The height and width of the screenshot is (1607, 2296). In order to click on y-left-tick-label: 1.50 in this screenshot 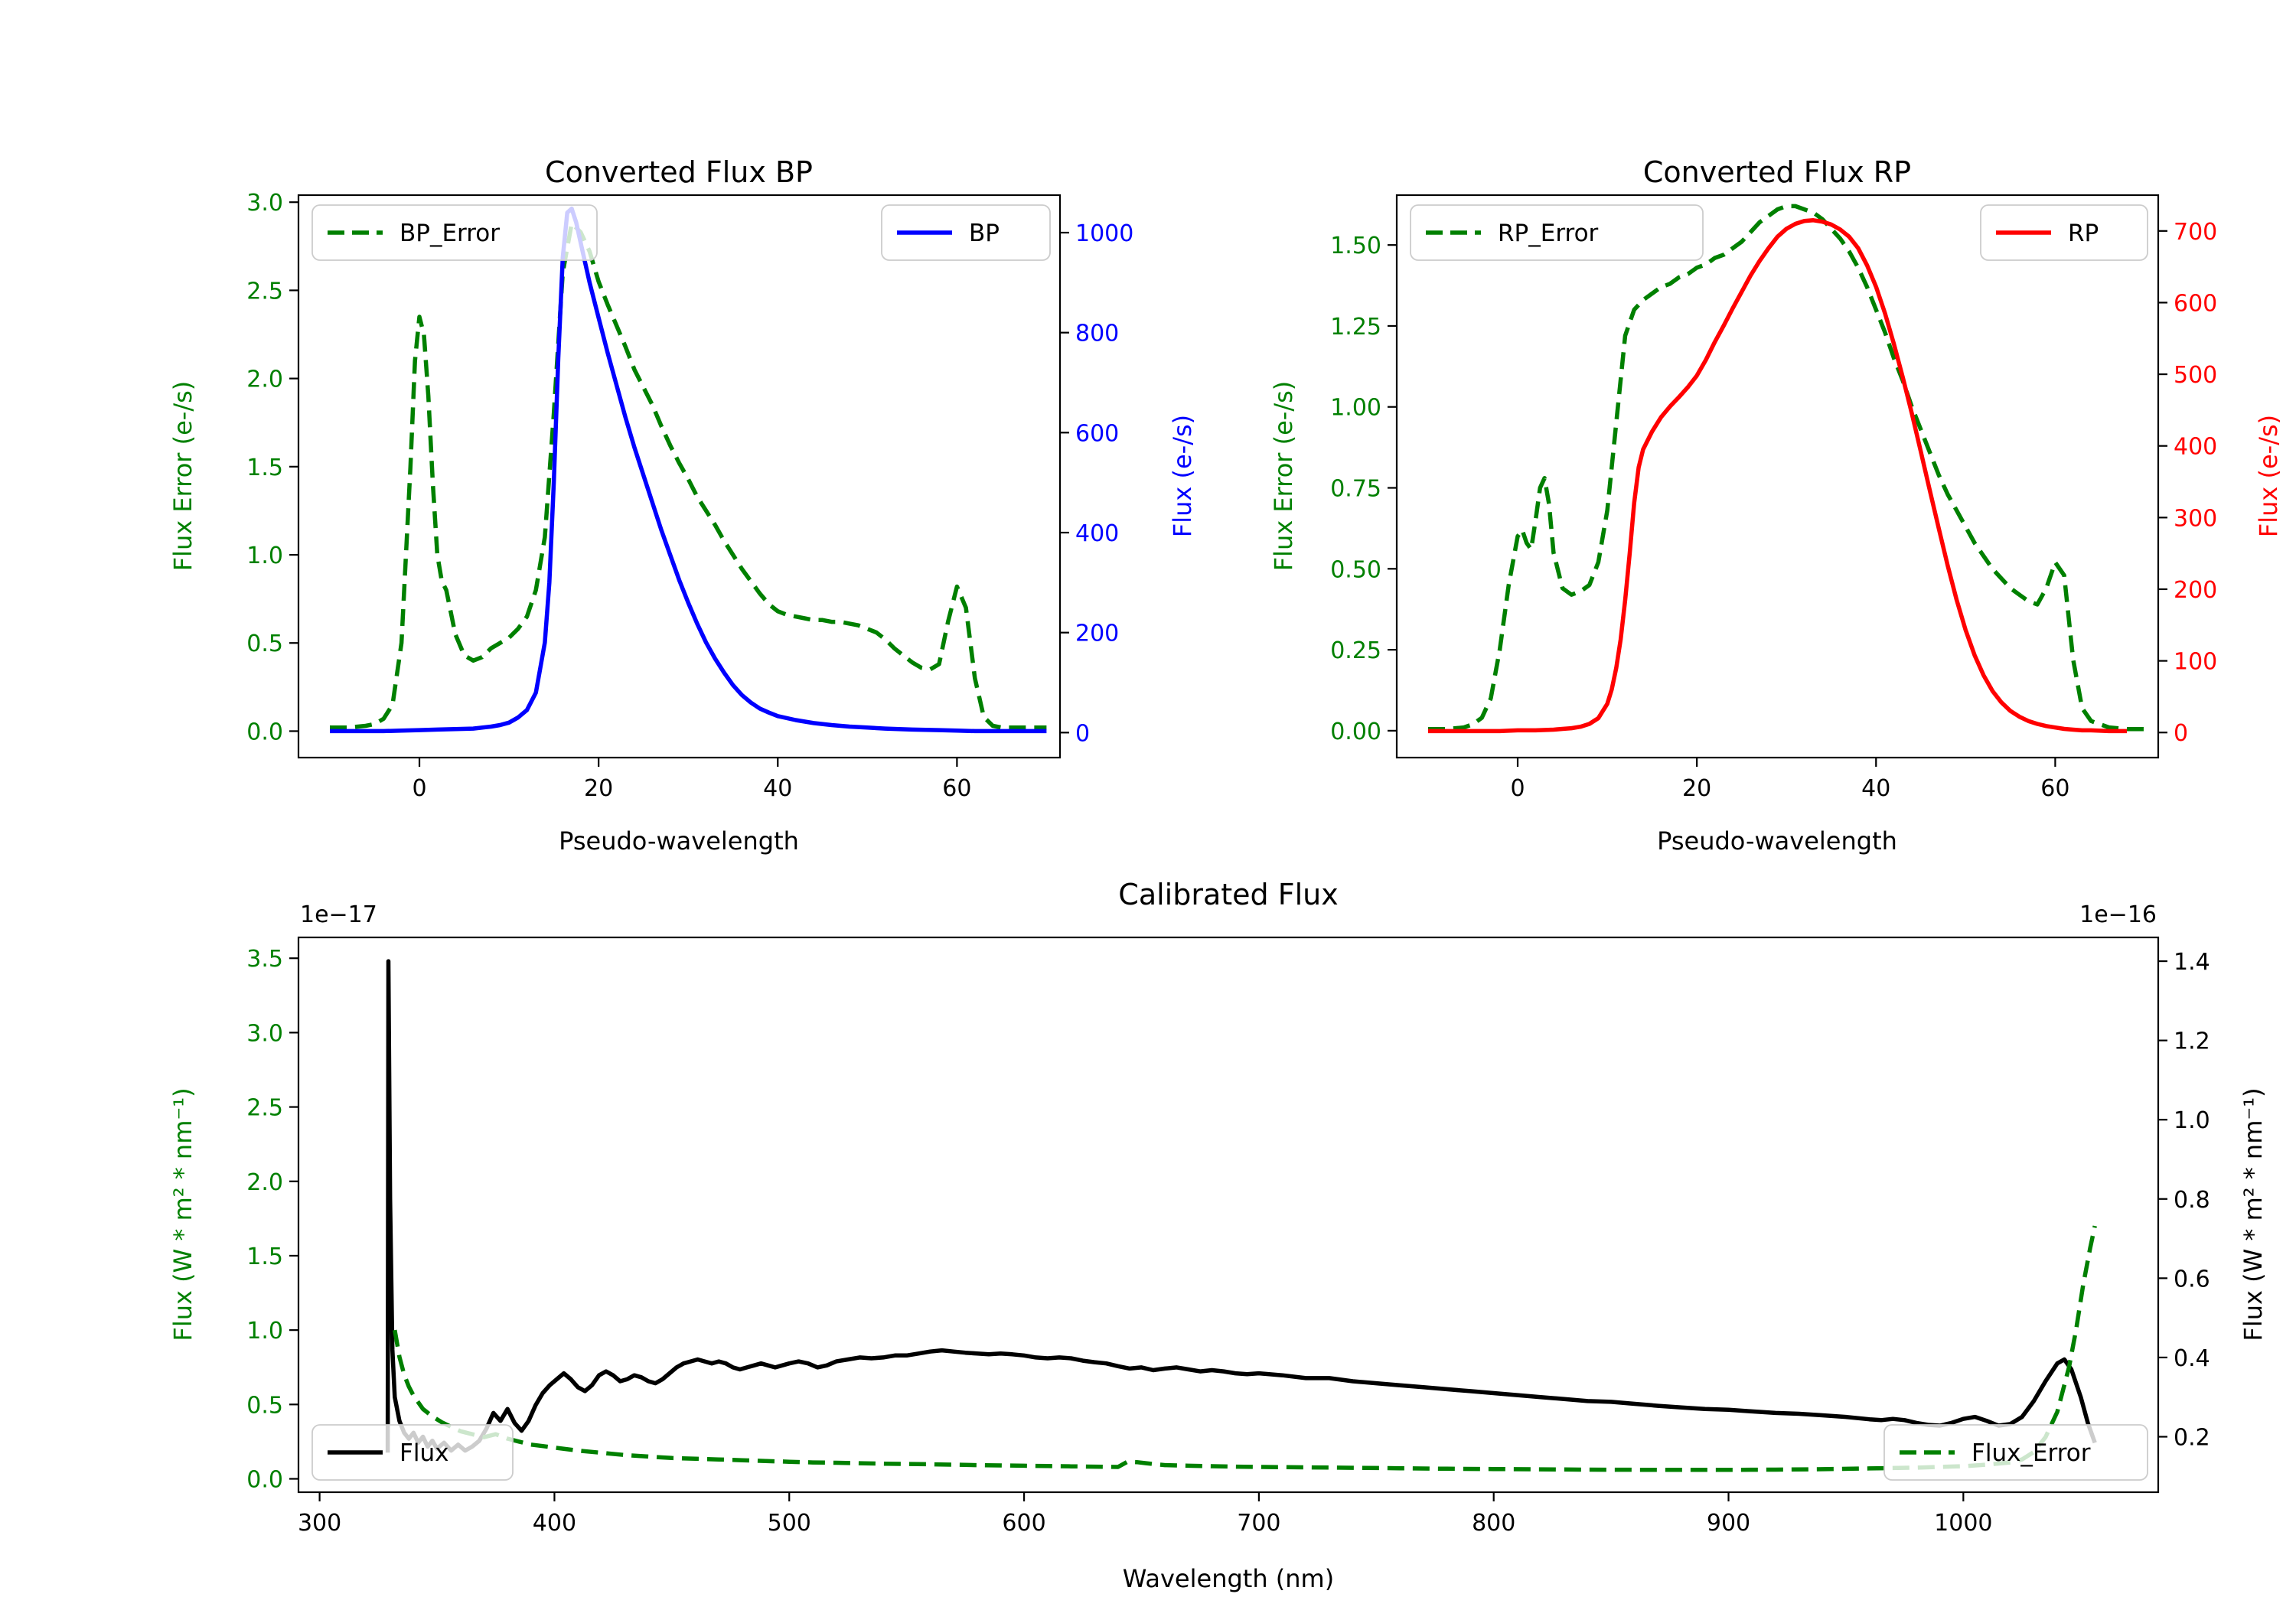, I will do `click(1355, 246)`.